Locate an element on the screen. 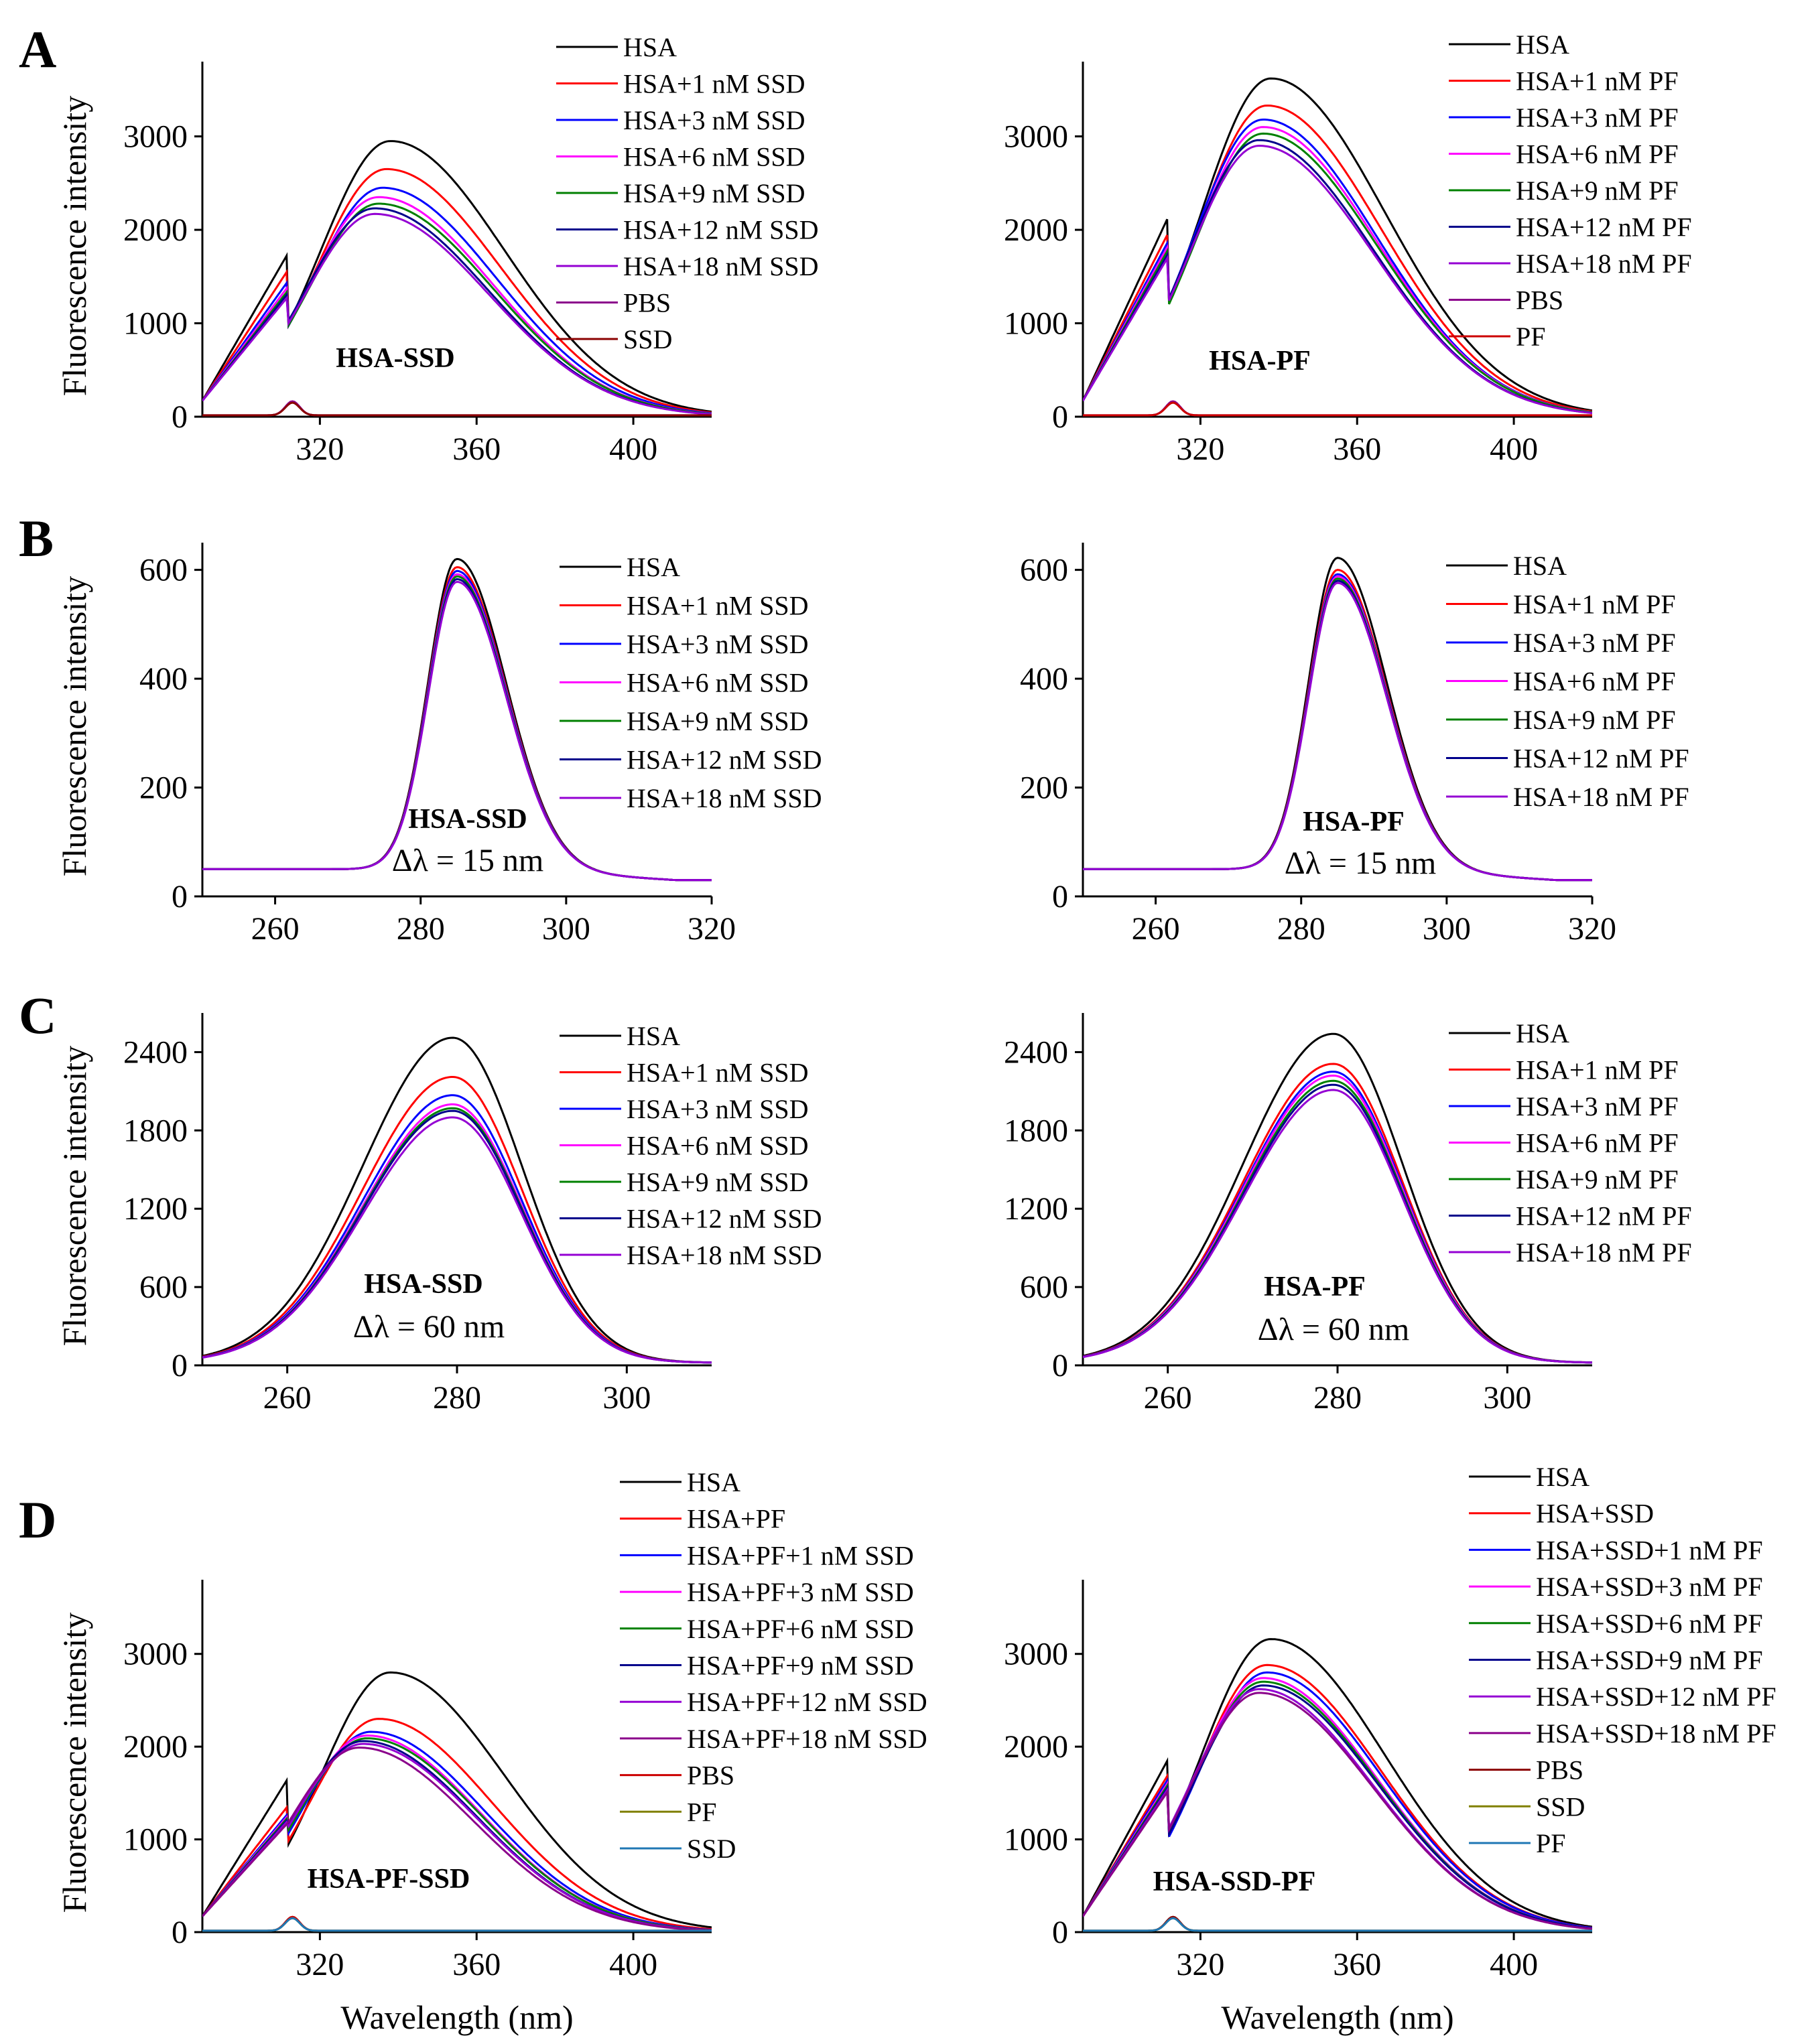  legend-label-hsa-6-nm-ssd: HSA+6 nM SSD is located at coordinates (718, 683).